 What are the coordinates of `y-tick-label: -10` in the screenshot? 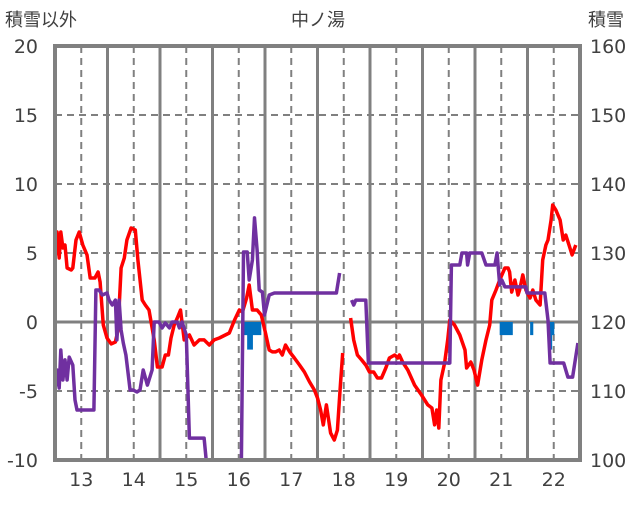 It's located at (22, 461).